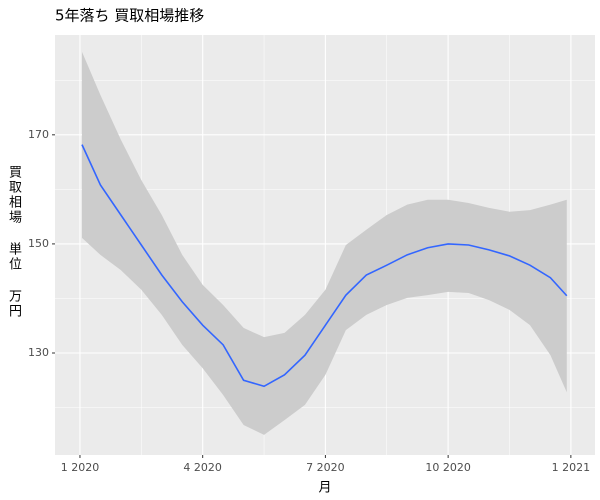 The height and width of the screenshot is (500, 600). Describe the element at coordinates (129, 16) in the screenshot. I see `chart-title: 5年落ち 買取相場推移` at that location.